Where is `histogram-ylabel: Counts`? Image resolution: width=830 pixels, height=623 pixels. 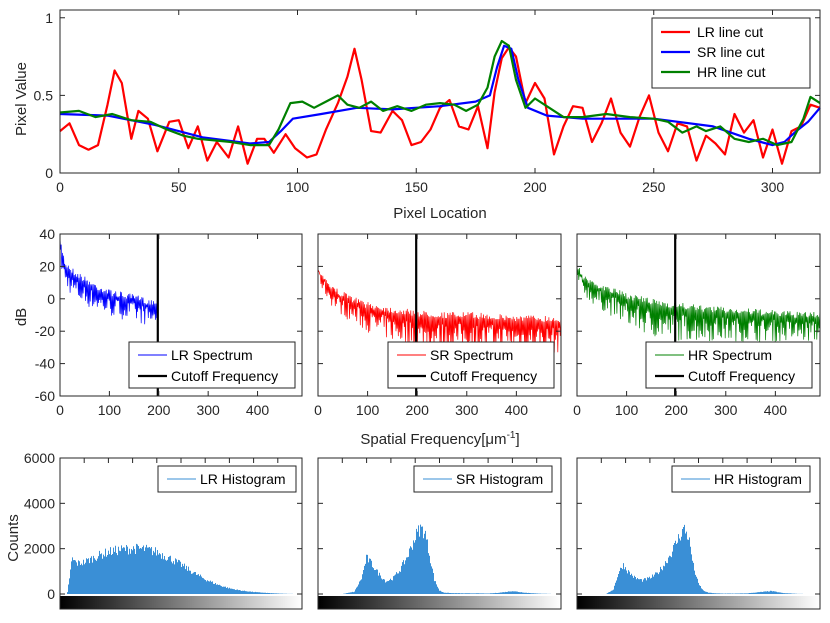 histogram-ylabel: Counts is located at coordinates (13, 538).